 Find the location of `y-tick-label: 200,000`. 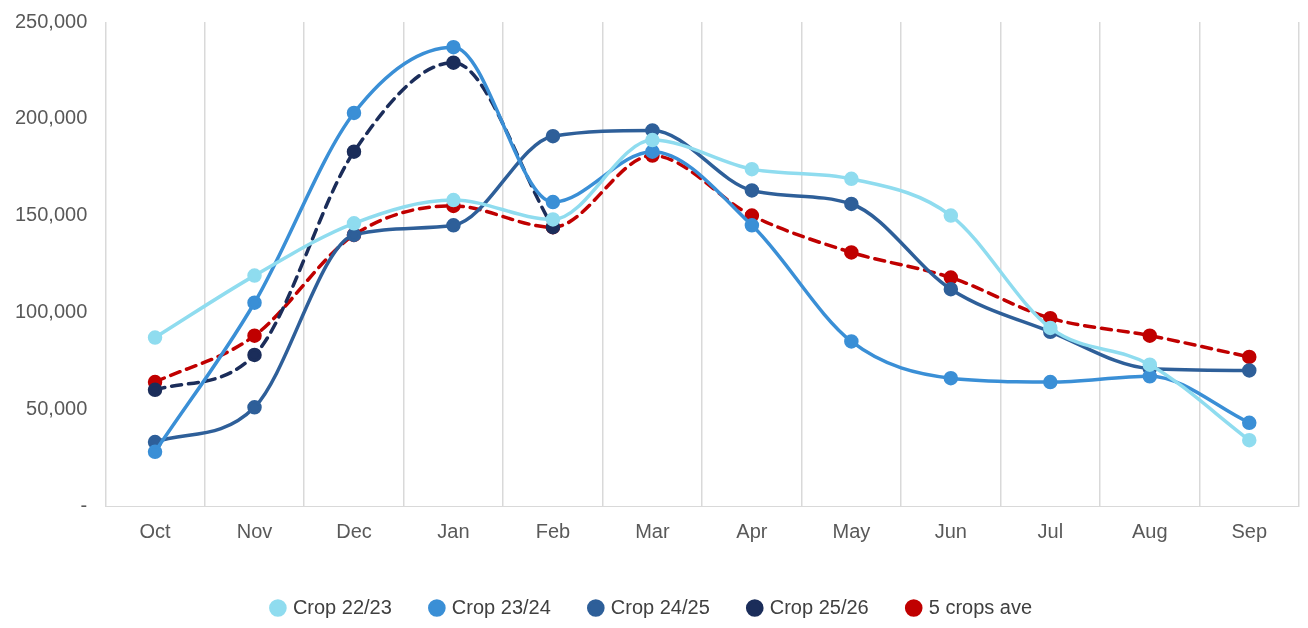

y-tick-label: 200,000 is located at coordinates (51, 117).